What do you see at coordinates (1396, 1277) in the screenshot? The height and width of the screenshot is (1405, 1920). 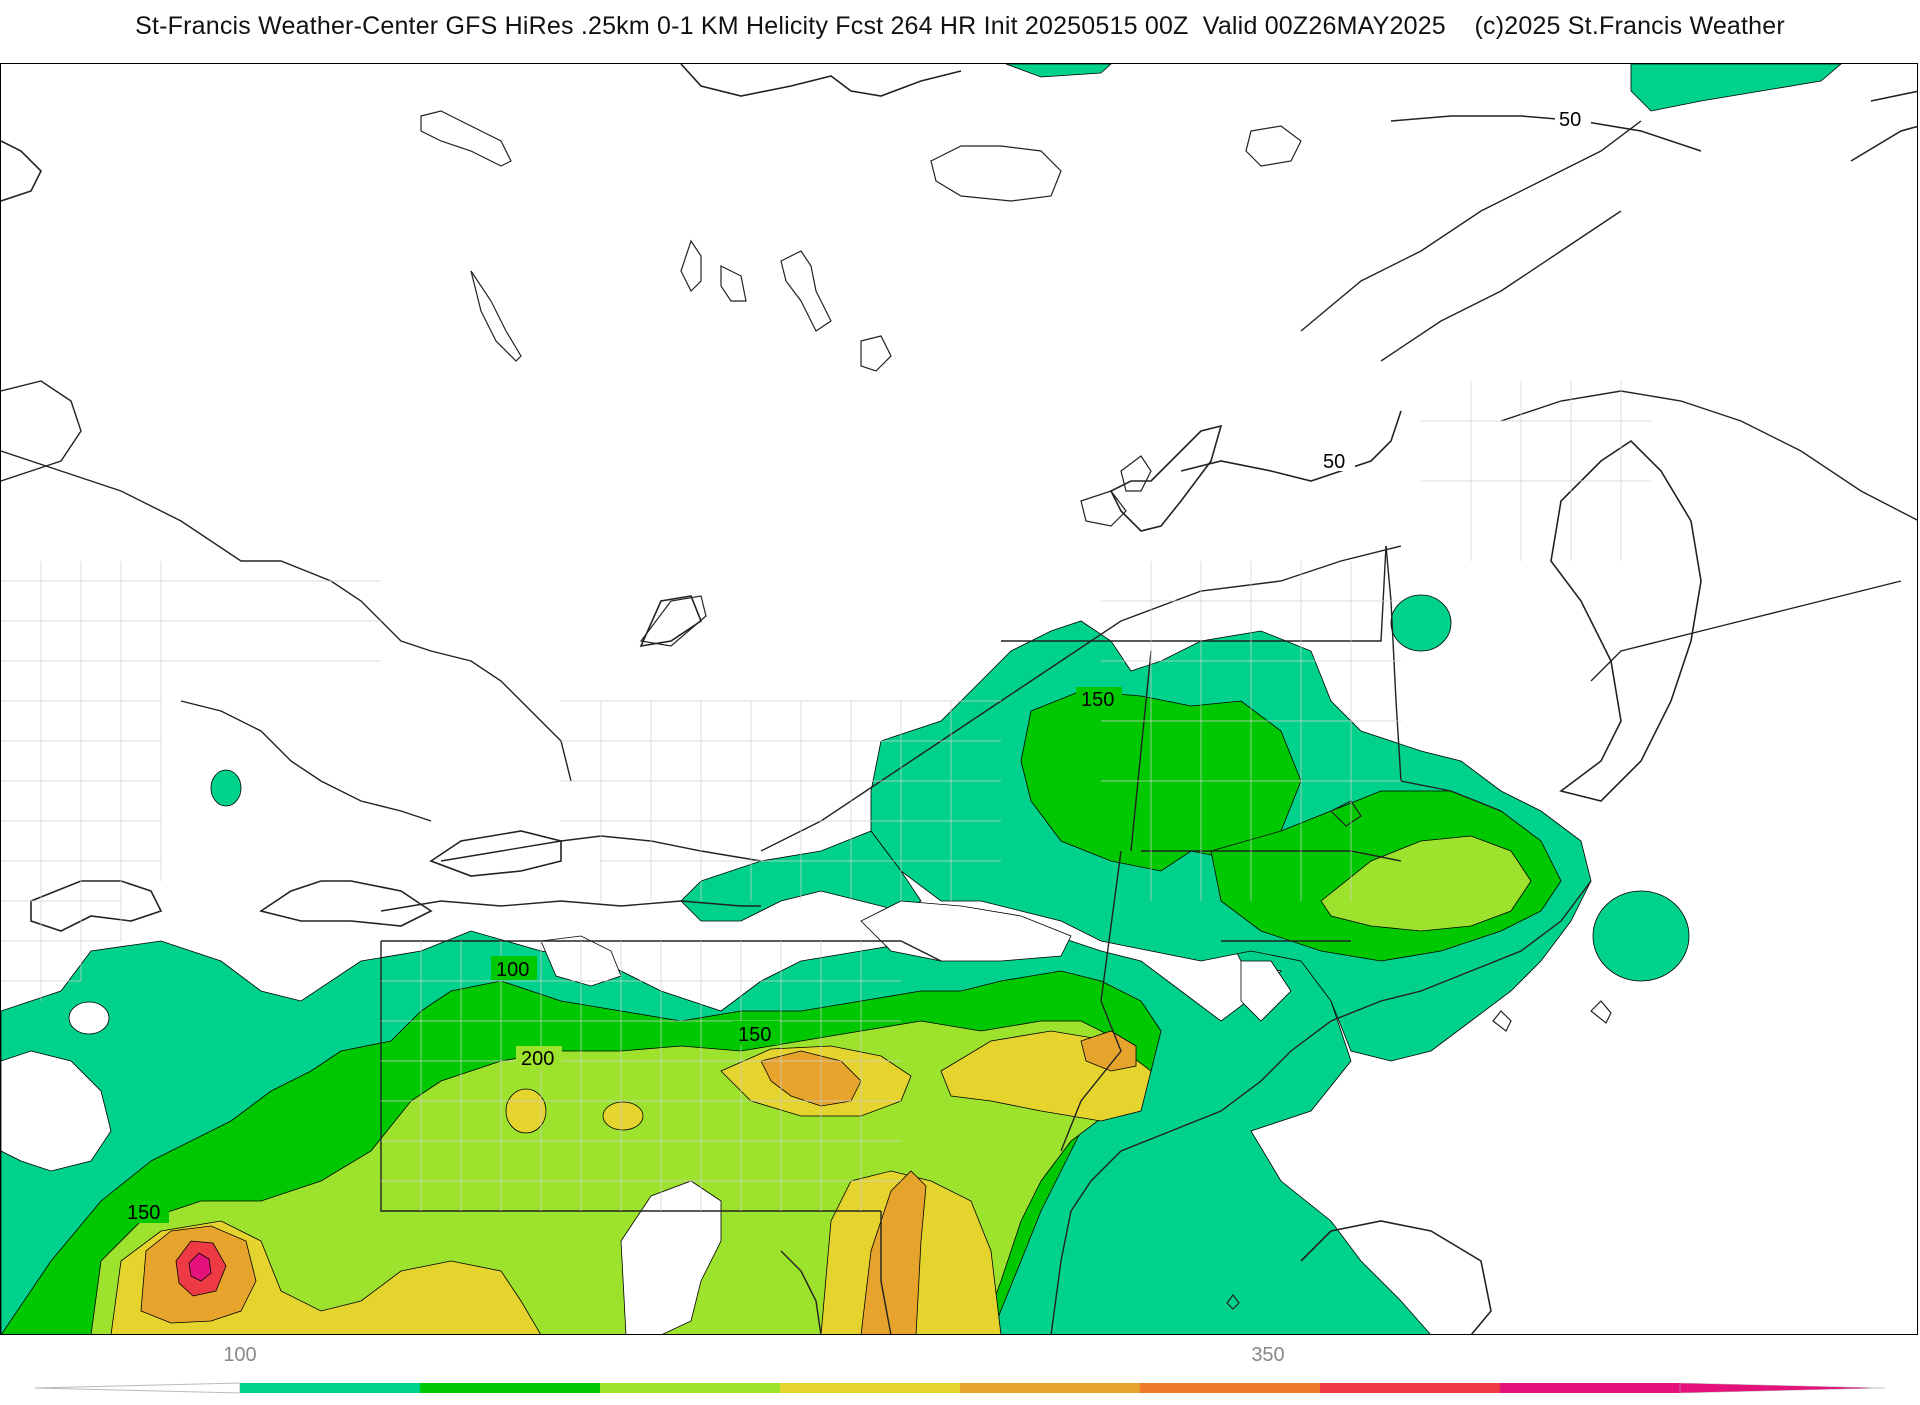 I see `contour-50-i` at bounding box center [1396, 1277].